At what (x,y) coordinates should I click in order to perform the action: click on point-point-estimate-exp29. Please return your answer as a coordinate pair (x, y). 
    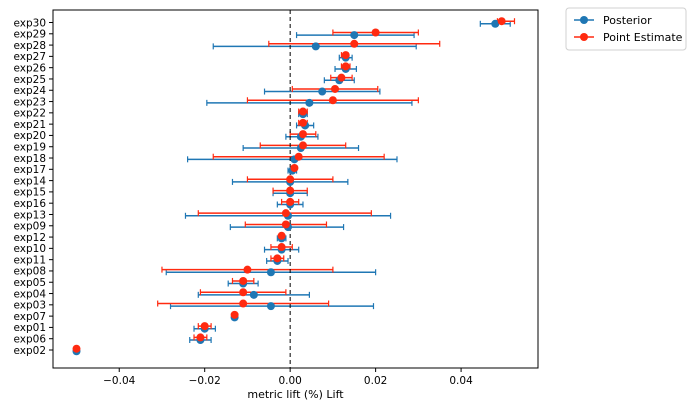
    Looking at the image, I should click on (375, 32).